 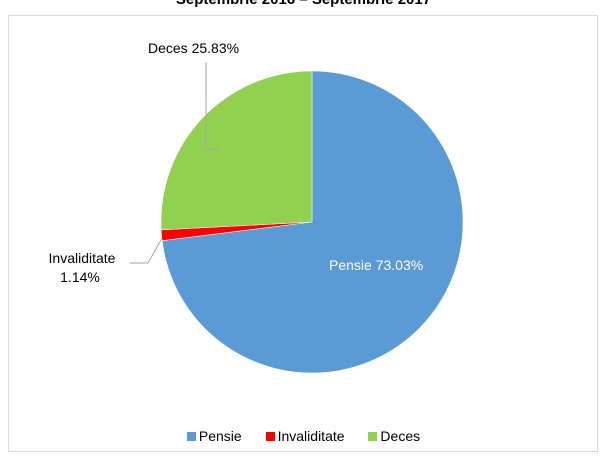 I want to click on legend: Pensie Invaliditate Deces, so click(x=303, y=436).